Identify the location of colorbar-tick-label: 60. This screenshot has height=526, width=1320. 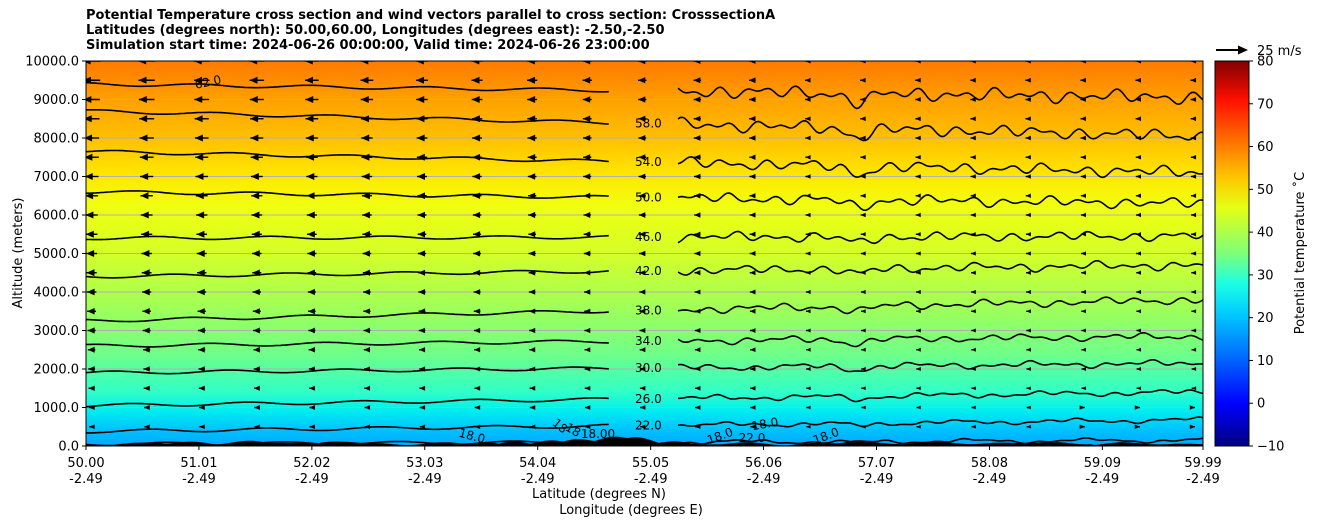
(1265, 147).